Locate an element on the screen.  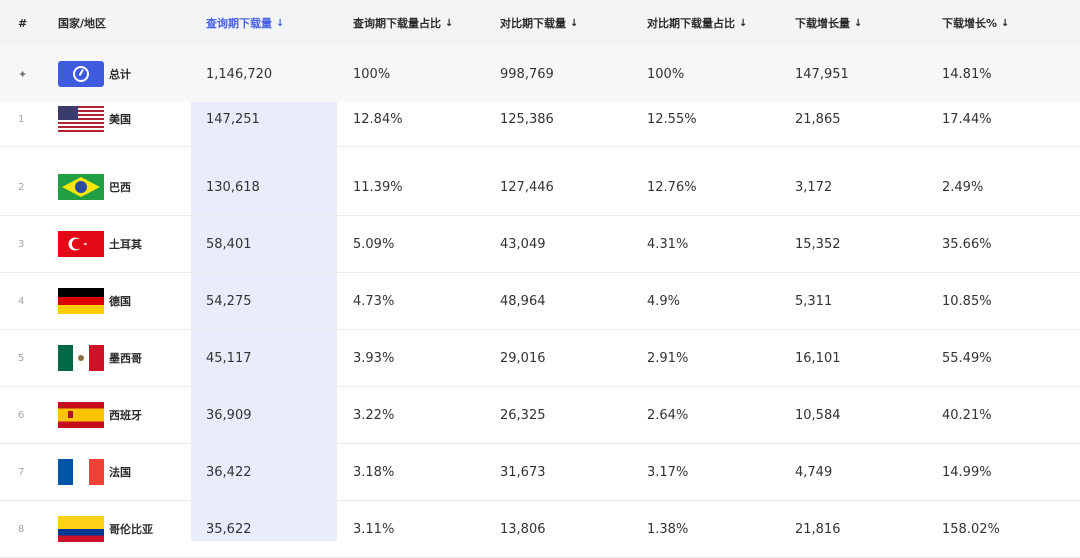
compare-downloads-value: 26,325 is located at coordinates (523, 415).